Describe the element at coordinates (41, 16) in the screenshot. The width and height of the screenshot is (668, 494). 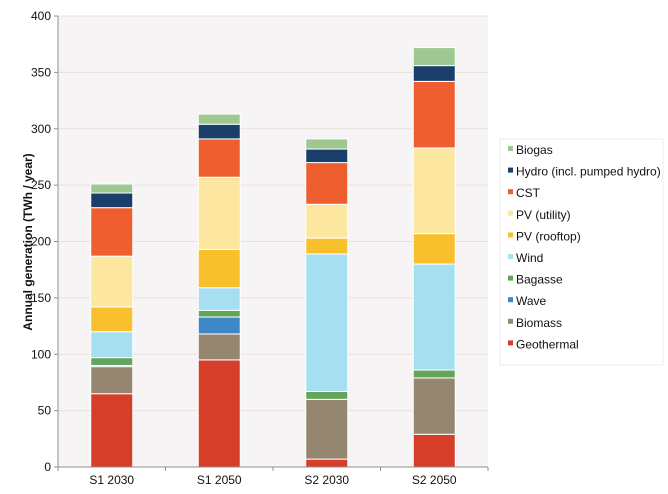
I see `y-tick-label: 400` at that location.